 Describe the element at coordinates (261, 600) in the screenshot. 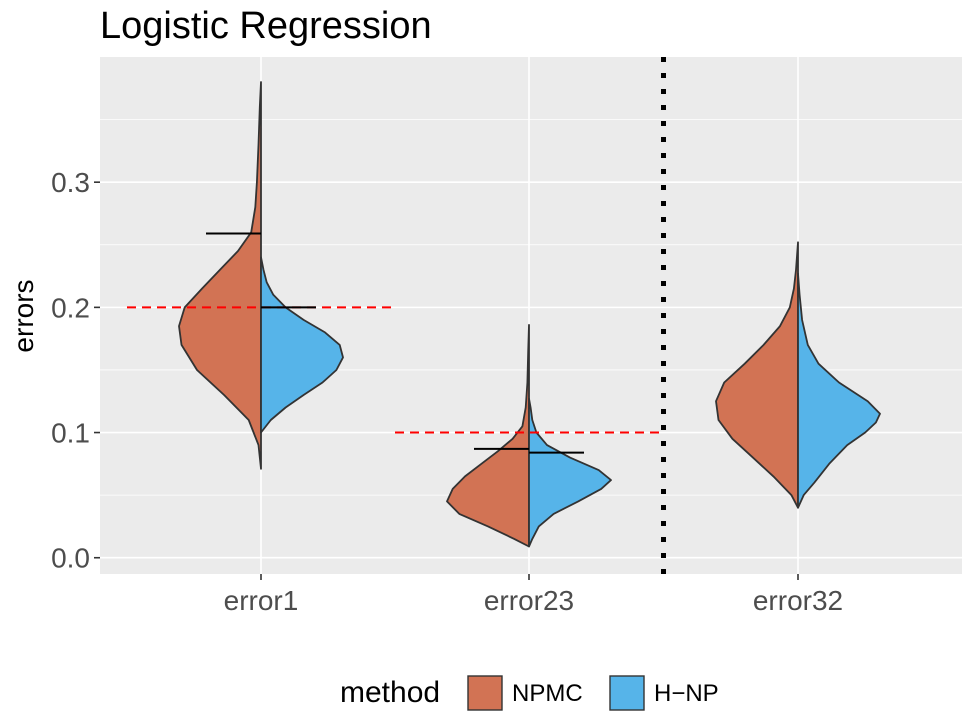

I see `x-tick-label: error1` at that location.